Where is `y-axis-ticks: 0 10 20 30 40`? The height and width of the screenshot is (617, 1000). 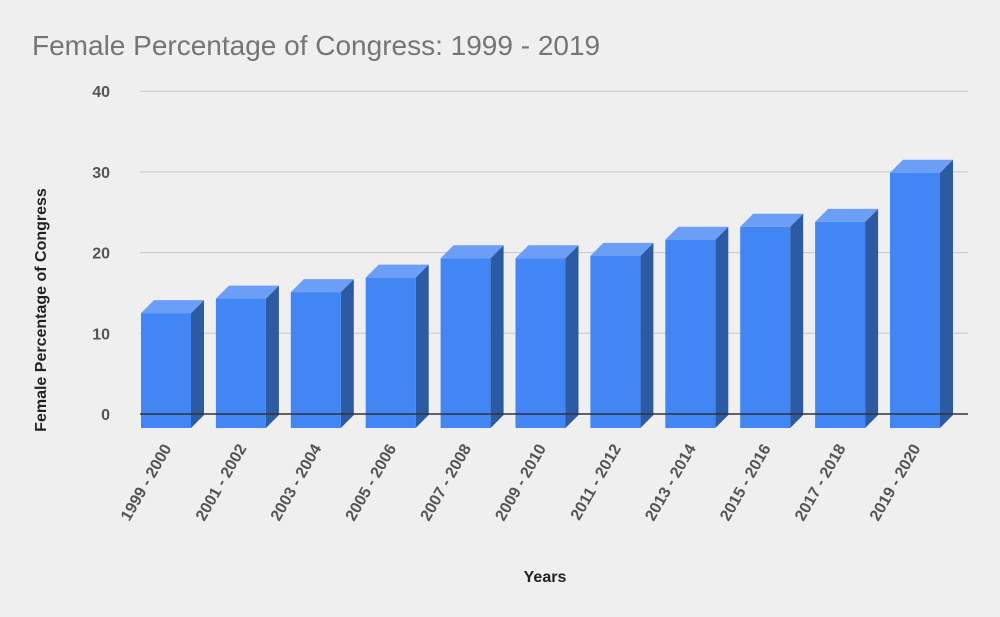
y-axis-ticks: 0 10 20 30 40 is located at coordinates (101, 254).